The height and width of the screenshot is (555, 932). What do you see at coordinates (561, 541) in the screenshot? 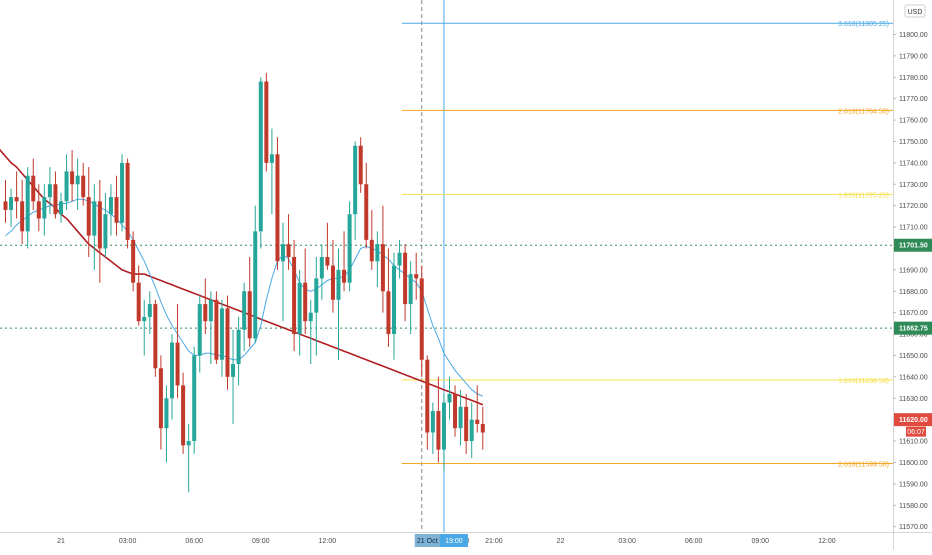
I see `x-tick-label: 22` at bounding box center [561, 541].